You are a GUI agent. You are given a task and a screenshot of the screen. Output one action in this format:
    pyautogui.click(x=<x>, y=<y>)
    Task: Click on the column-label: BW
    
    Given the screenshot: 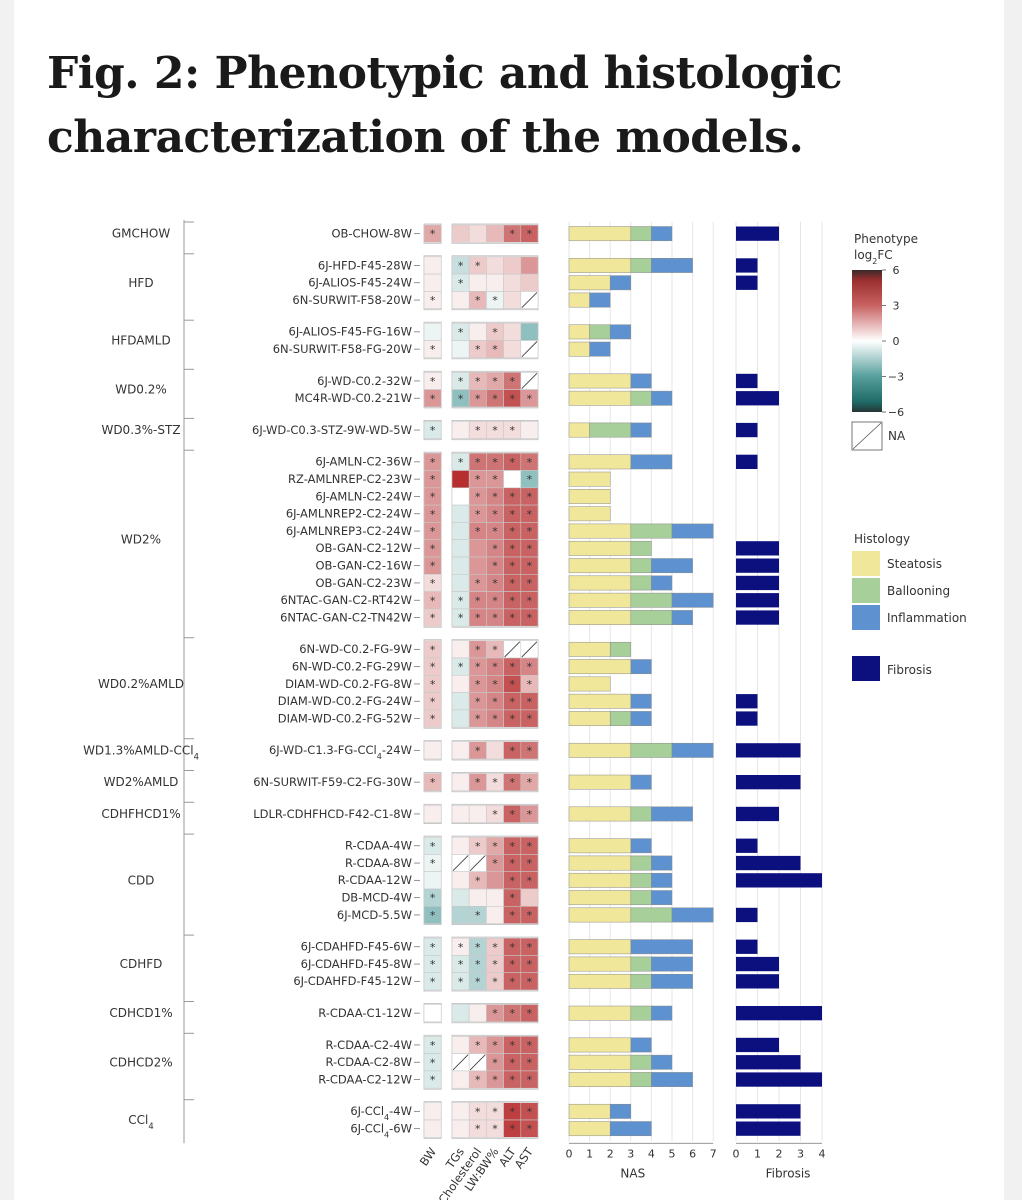 What is the action you would take?
    pyautogui.click(x=428, y=1156)
    